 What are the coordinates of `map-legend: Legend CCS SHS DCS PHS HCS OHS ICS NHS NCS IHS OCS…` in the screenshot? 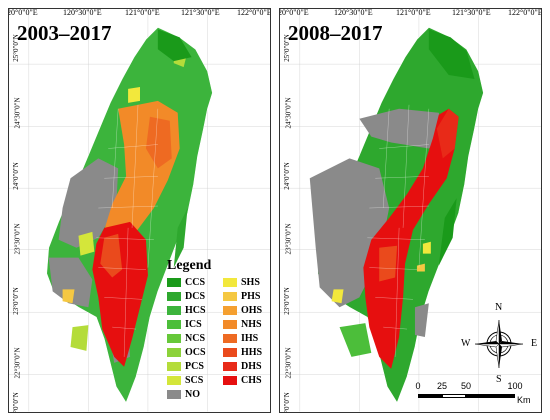 It's located at (222, 329).